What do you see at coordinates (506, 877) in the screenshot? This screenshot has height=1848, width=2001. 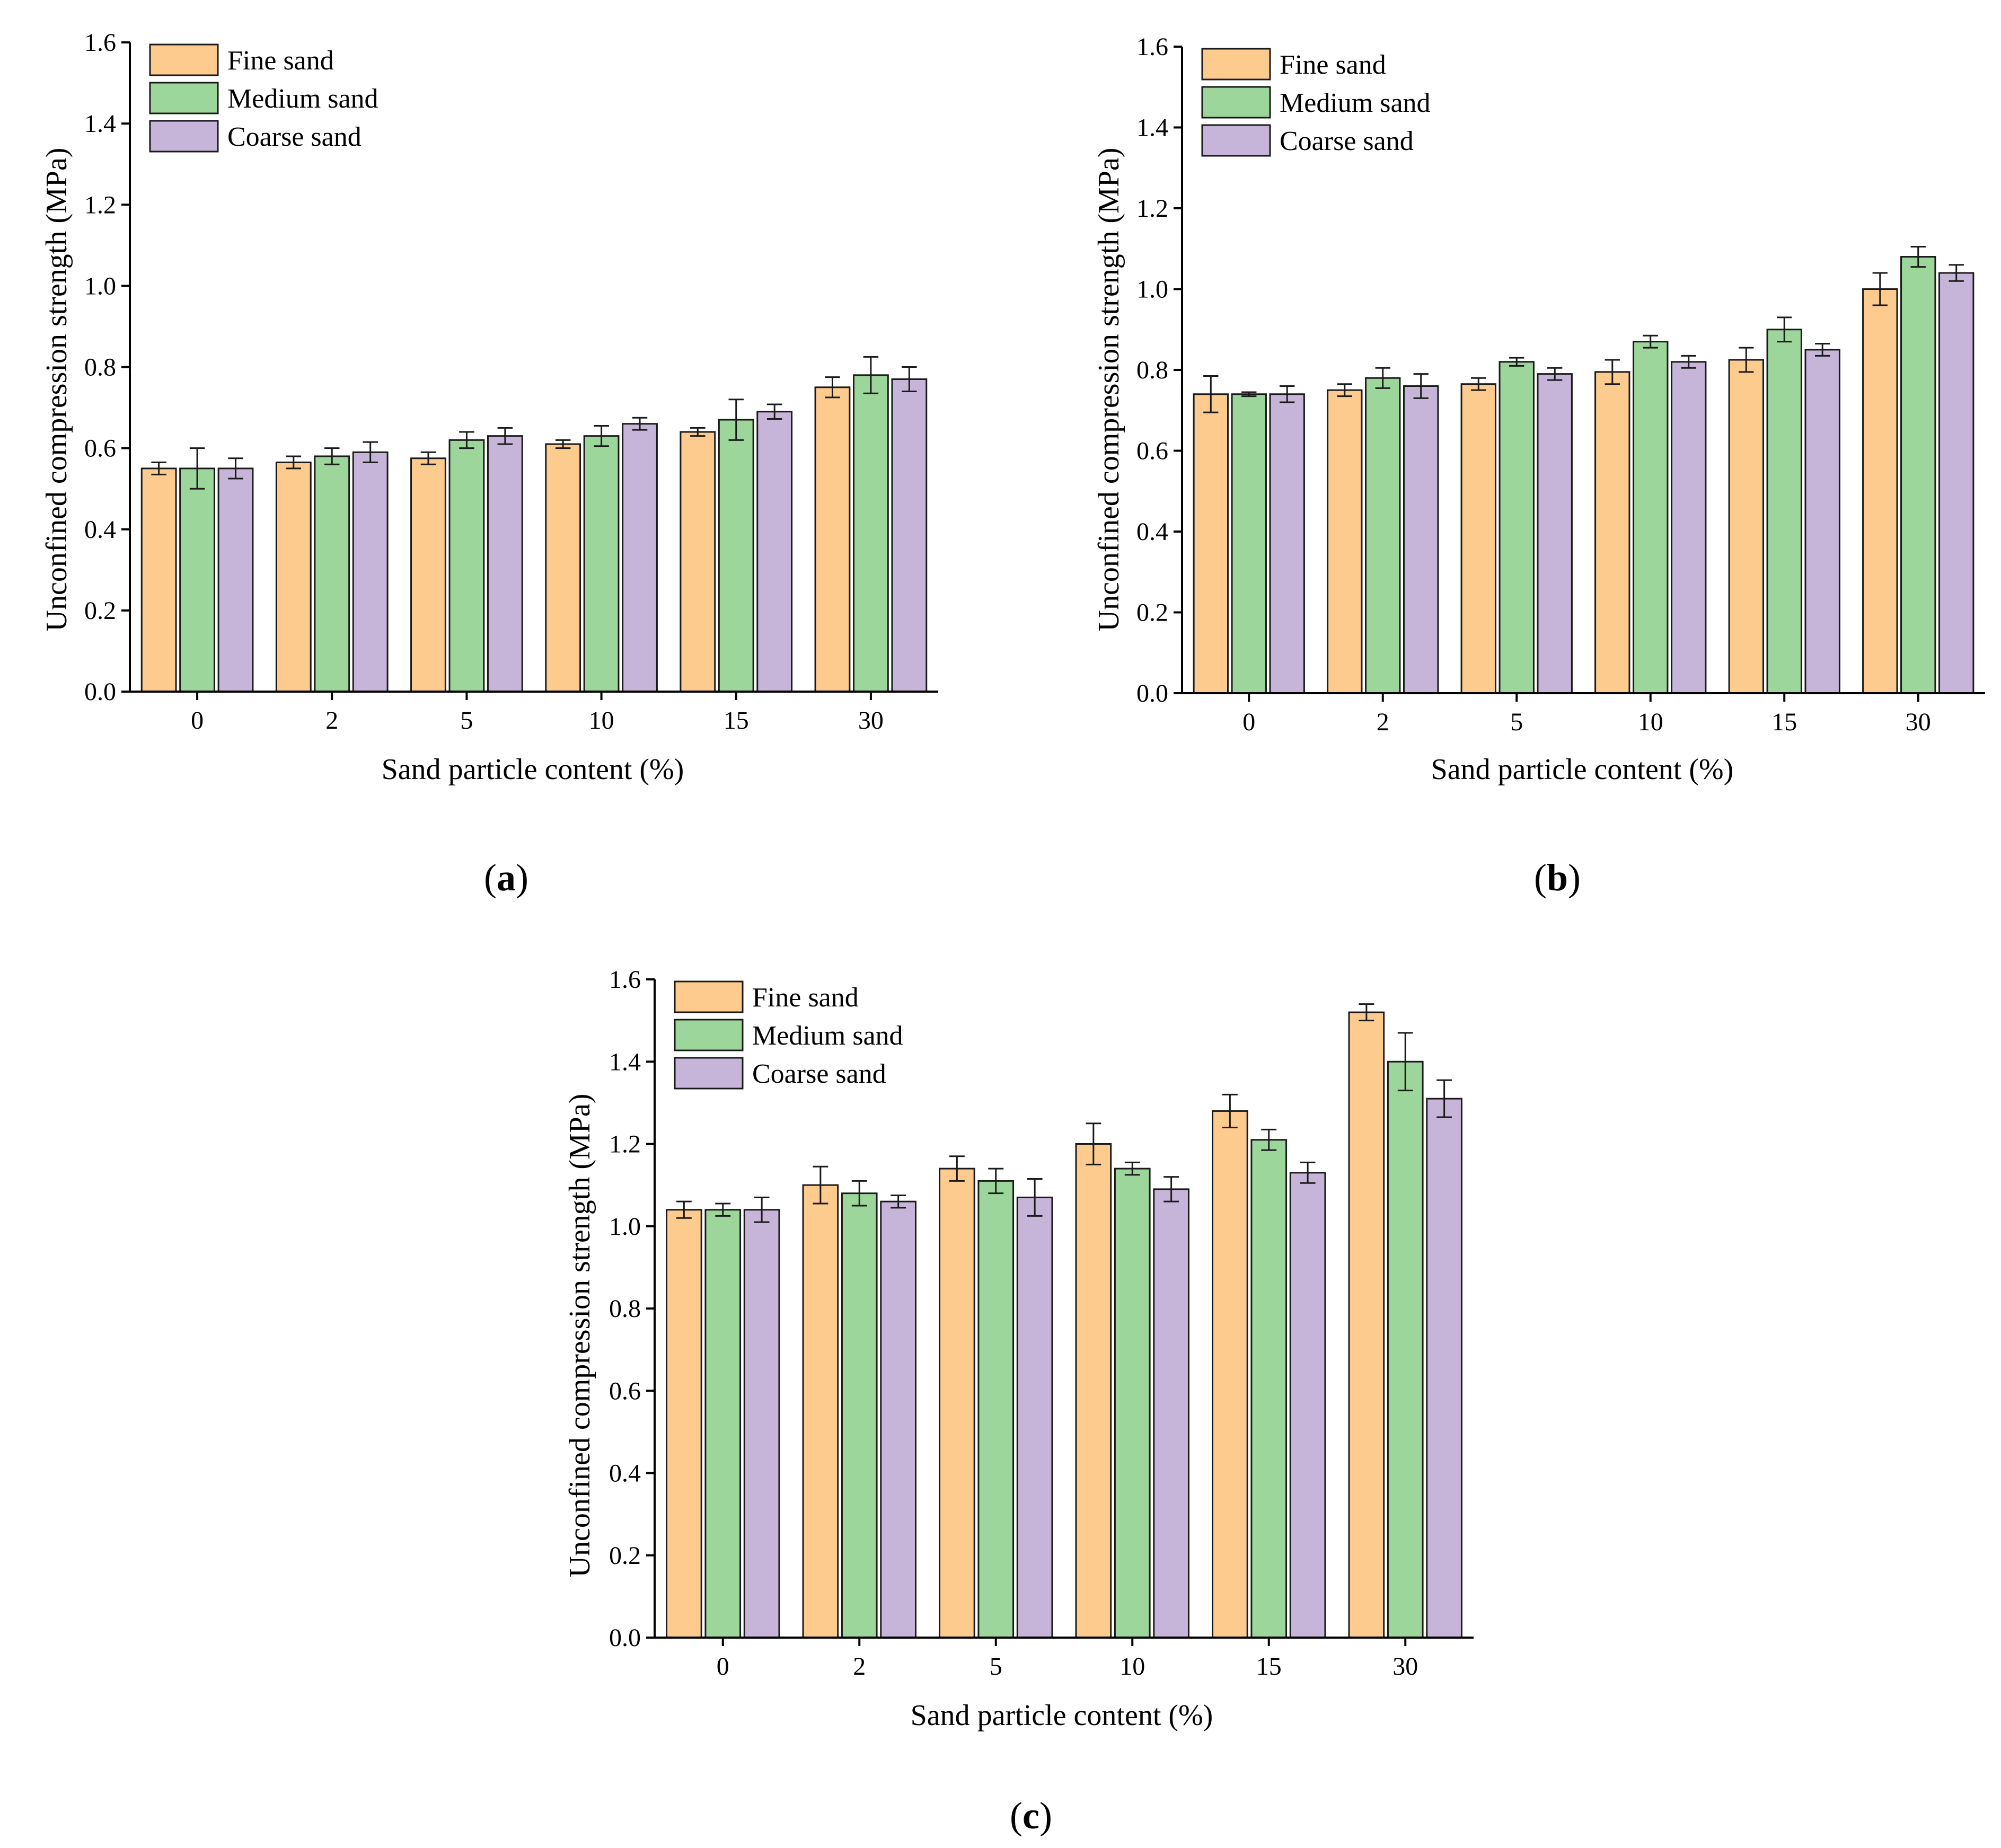 I see `panel-label: (a)` at bounding box center [506, 877].